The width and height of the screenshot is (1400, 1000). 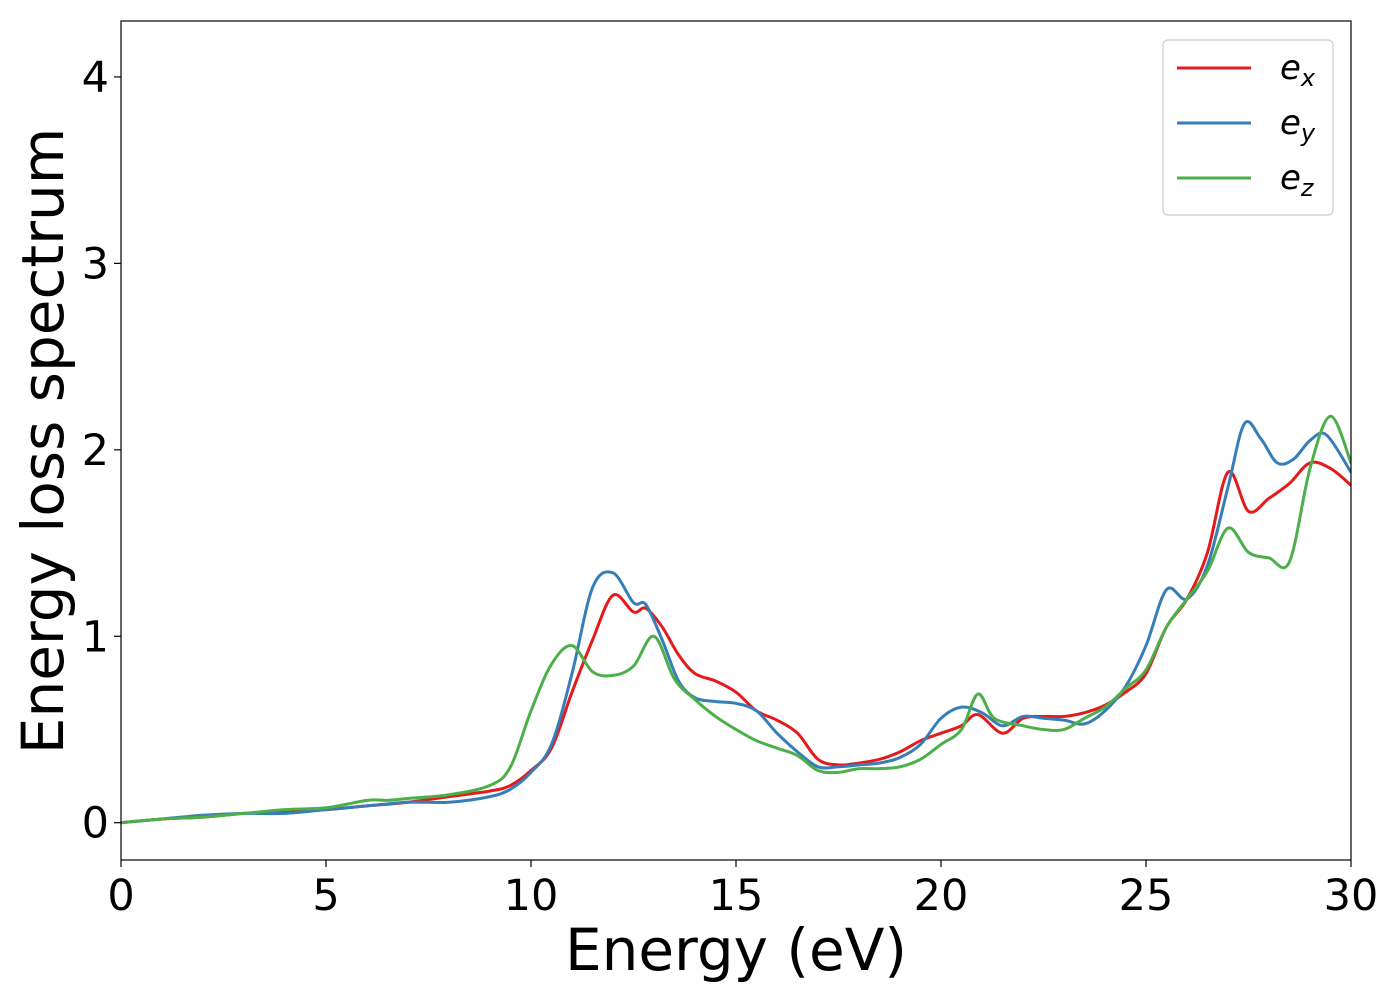 I want to click on y-tick-label: 2, so click(x=95, y=451).